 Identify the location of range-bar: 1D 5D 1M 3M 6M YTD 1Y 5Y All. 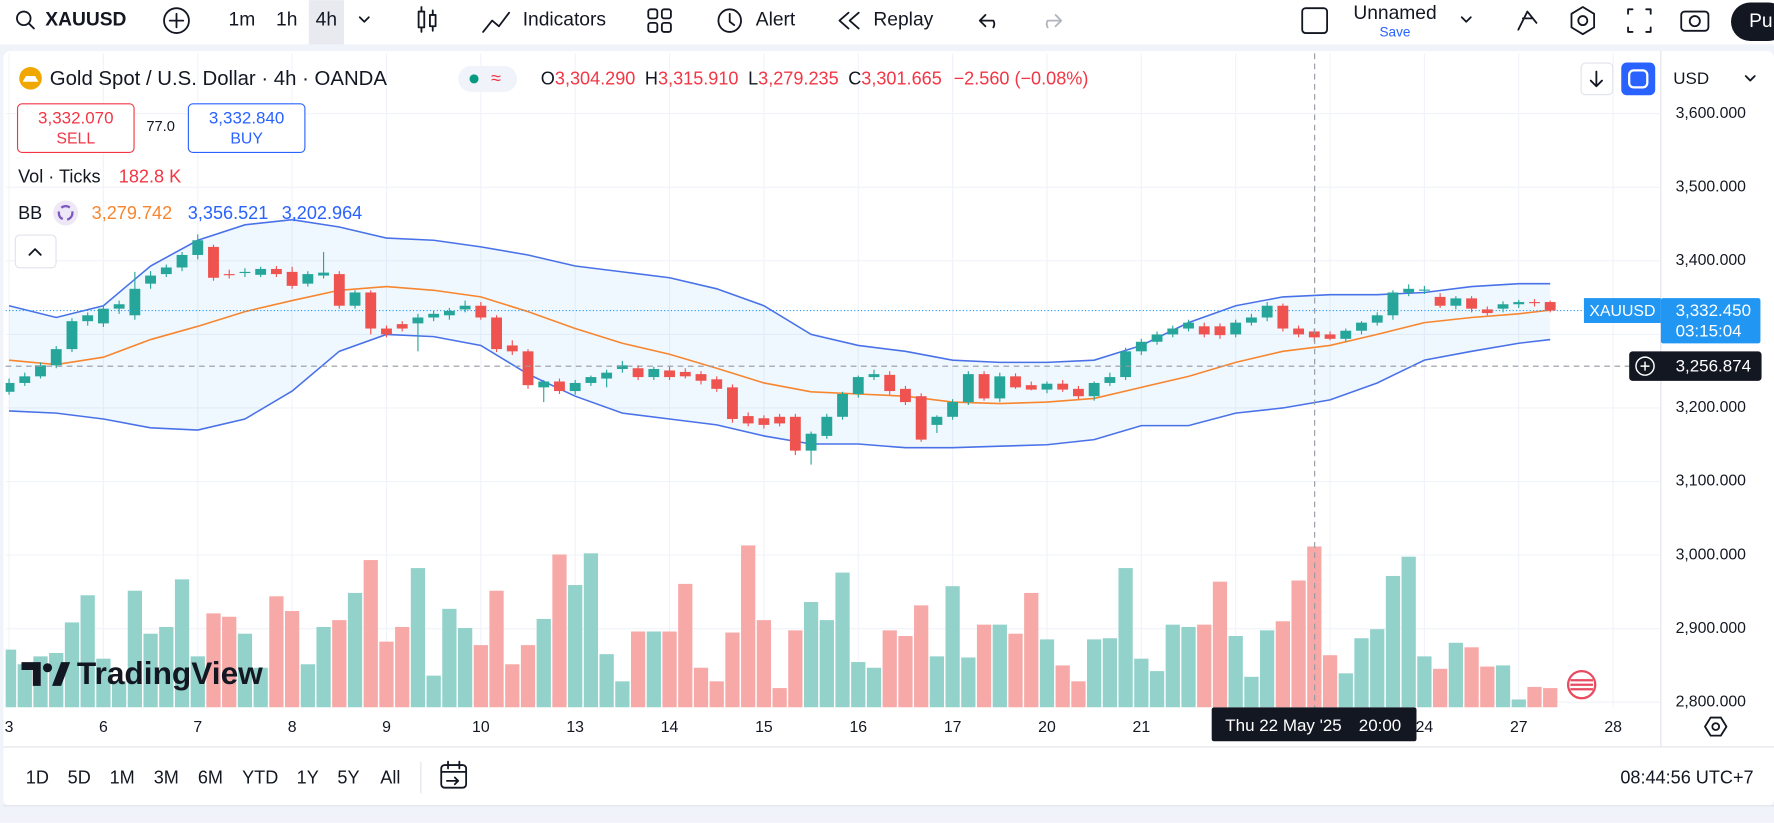
(213, 777).